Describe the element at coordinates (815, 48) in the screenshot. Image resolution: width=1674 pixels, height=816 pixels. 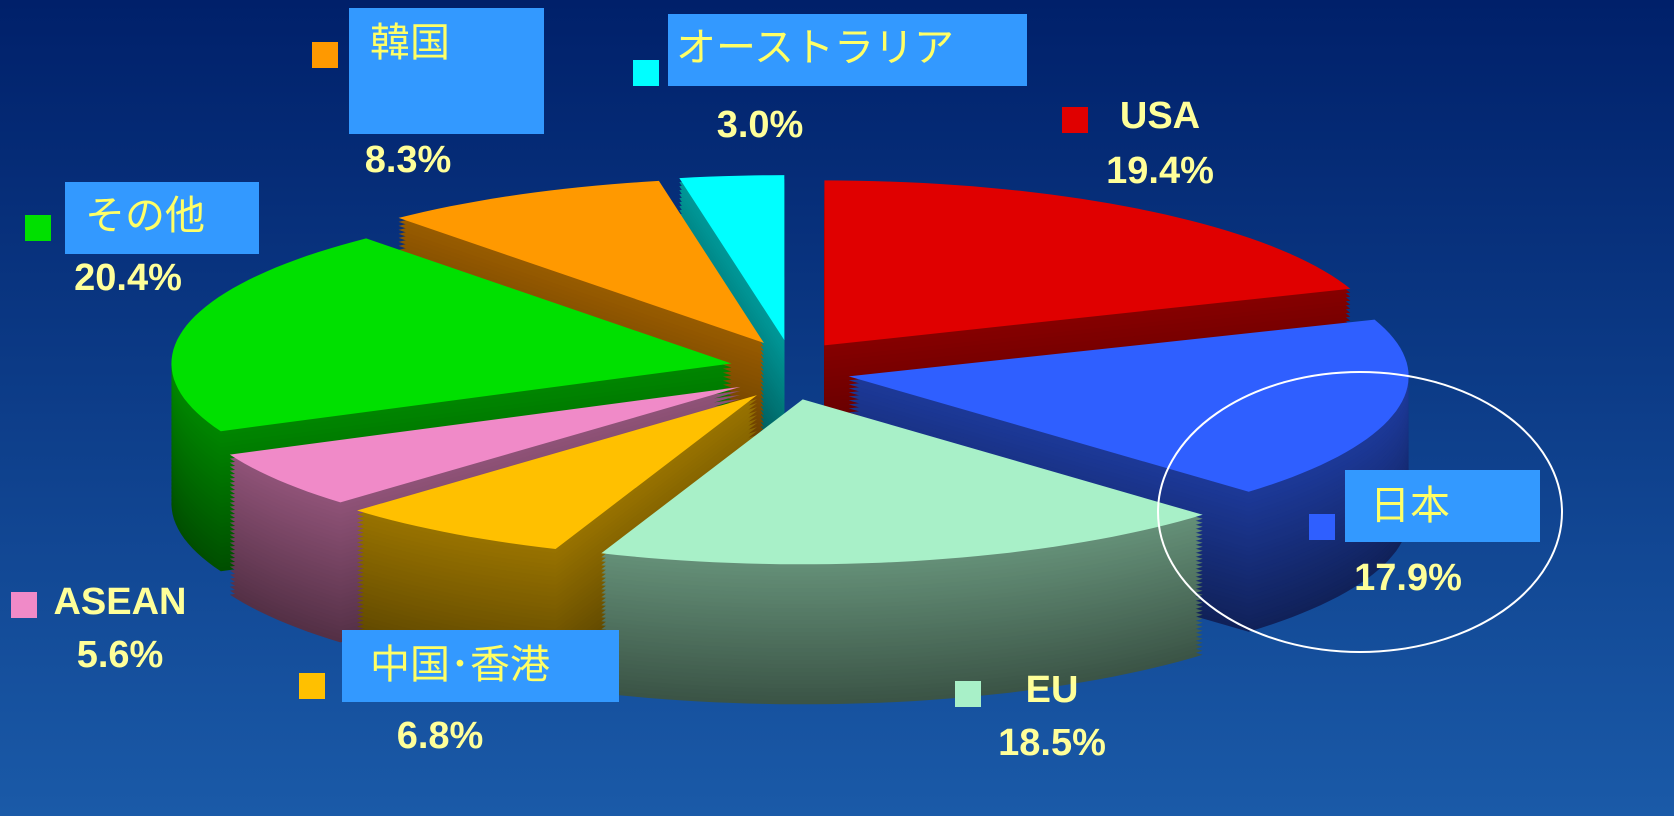
I see `category-label: オーストラリア` at that location.